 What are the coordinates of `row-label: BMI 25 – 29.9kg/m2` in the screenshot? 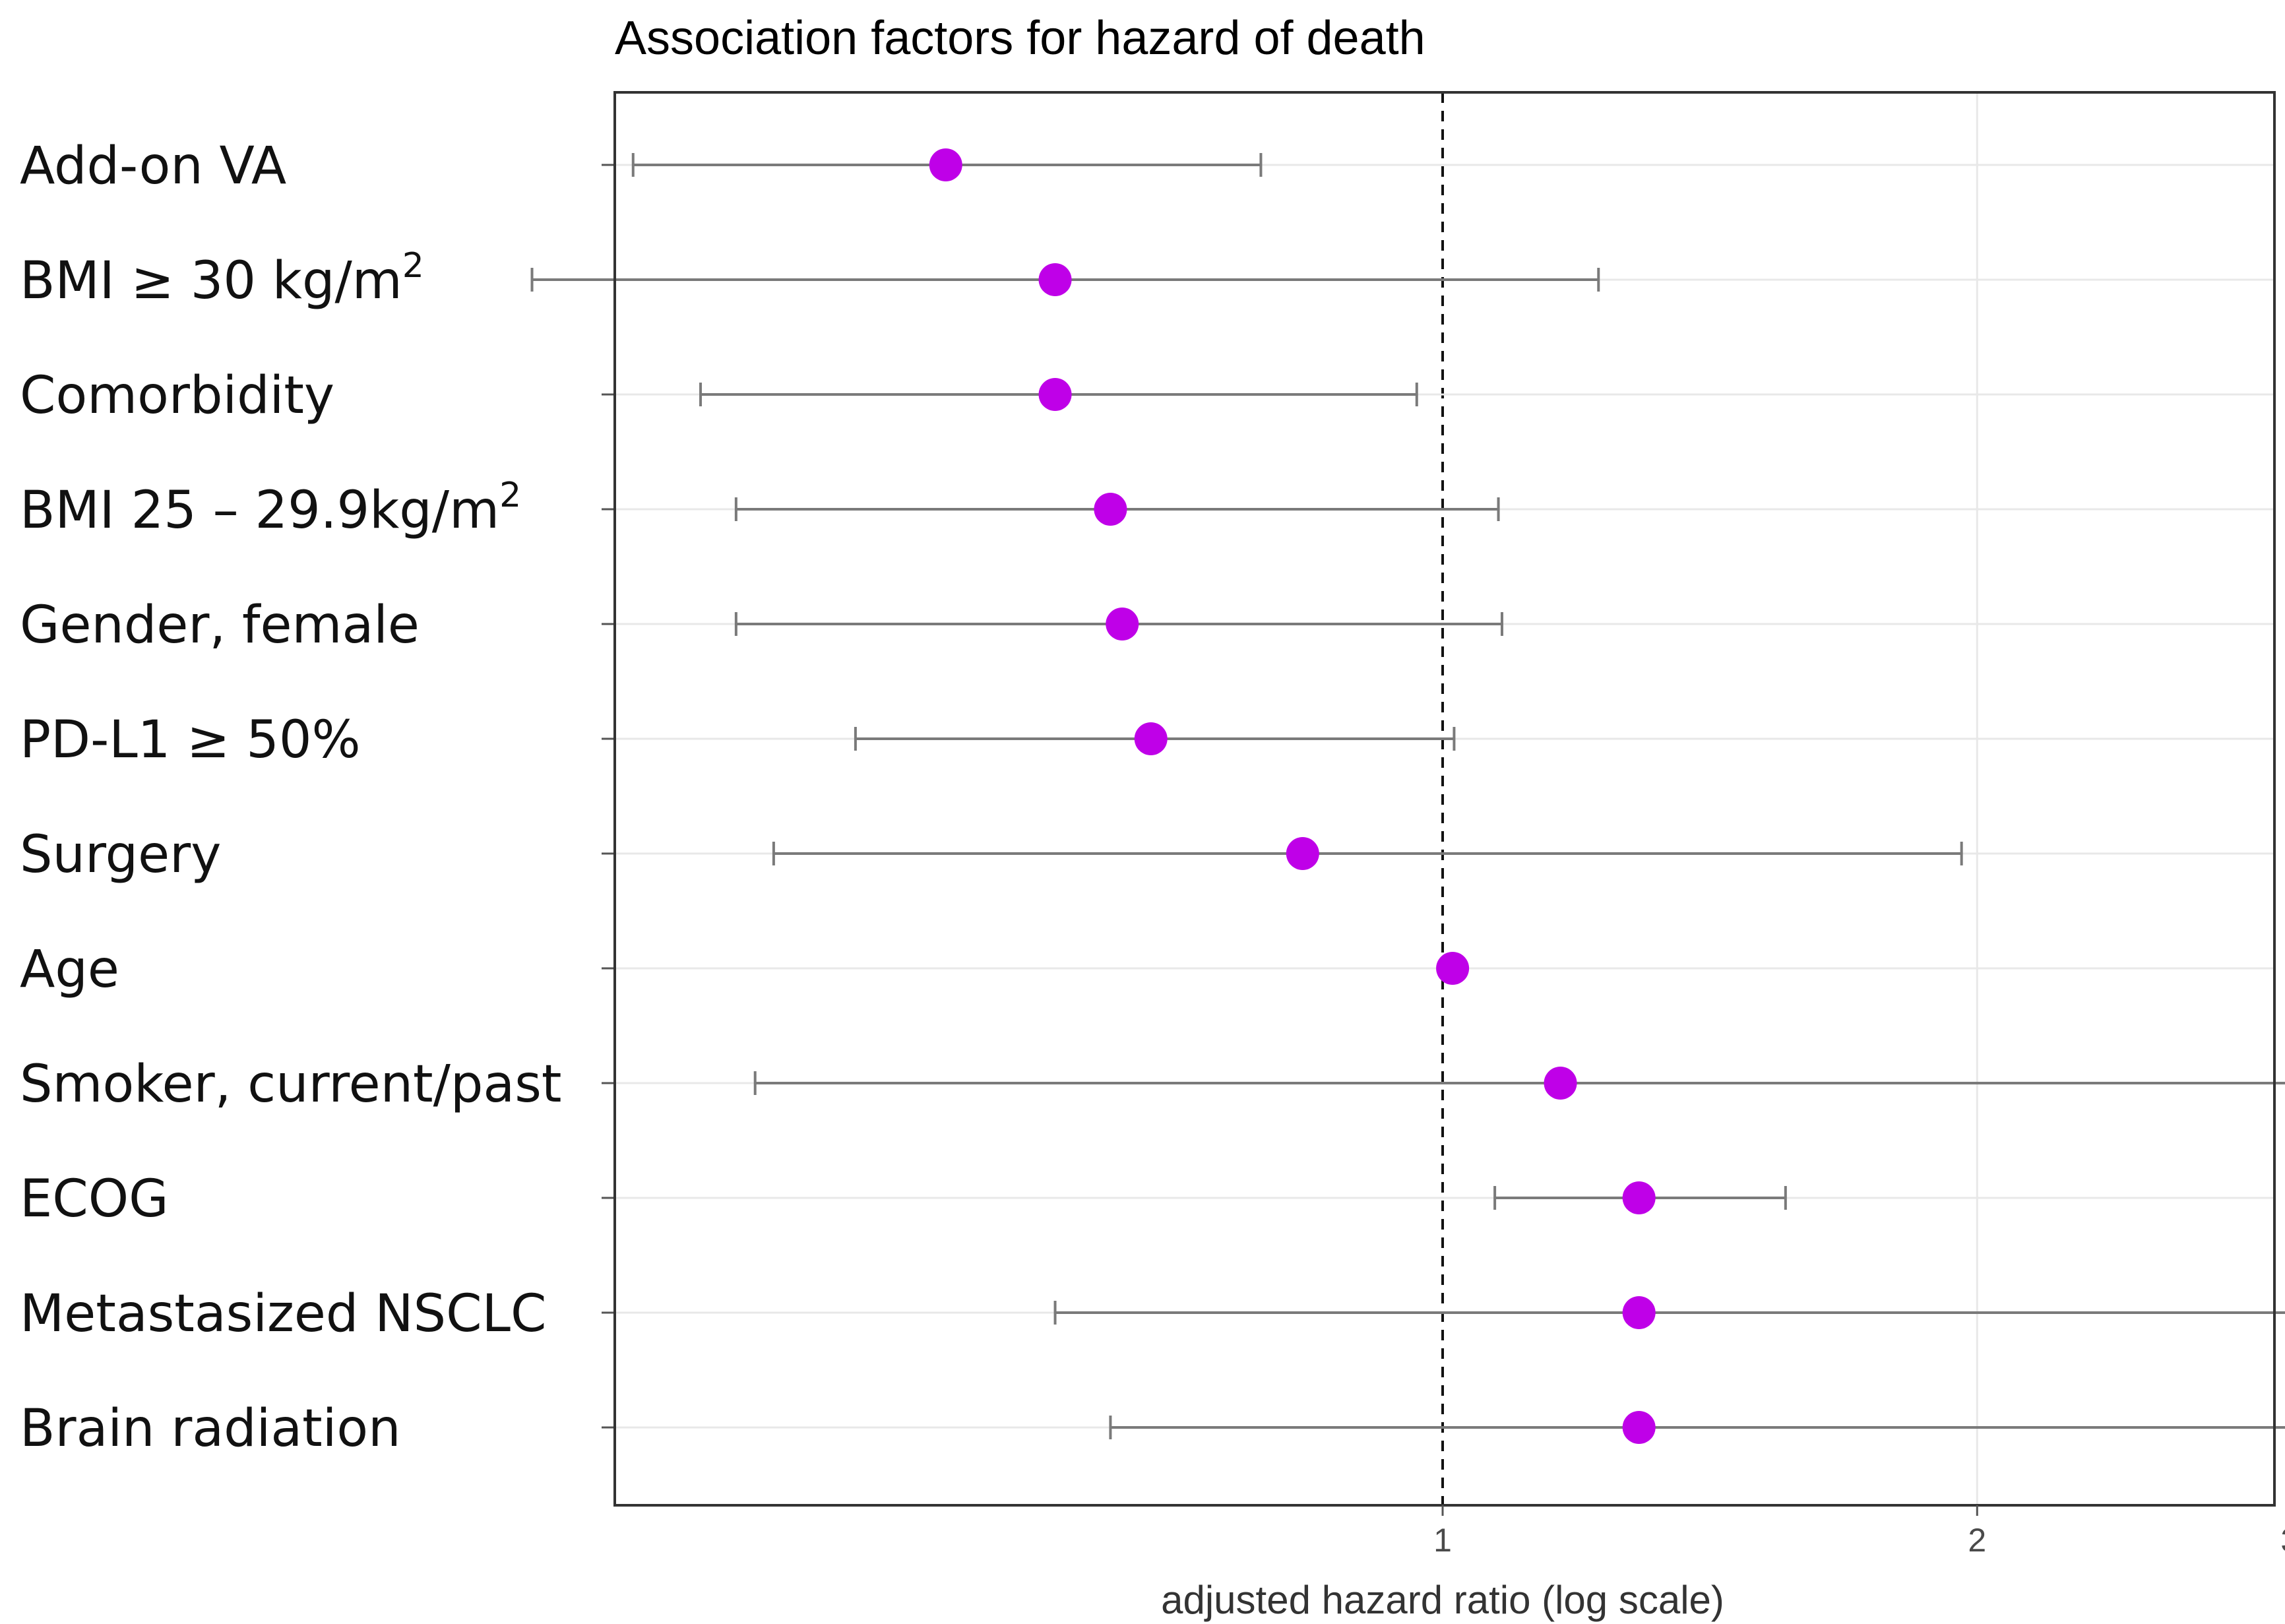 It's located at (270, 508).